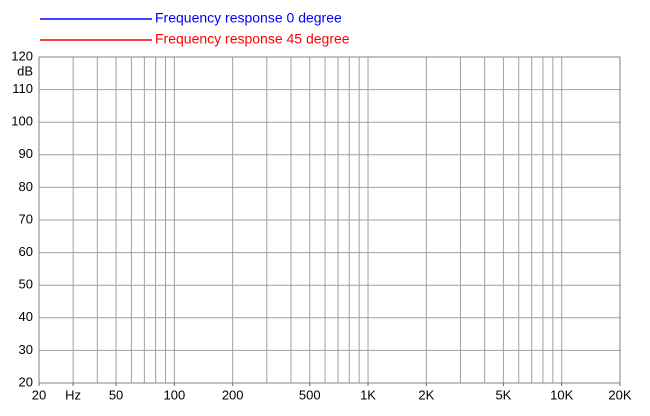 The image size is (650, 416). Describe the element at coordinates (26, 316) in the screenshot. I see `y-tick-label: 40` at that location.